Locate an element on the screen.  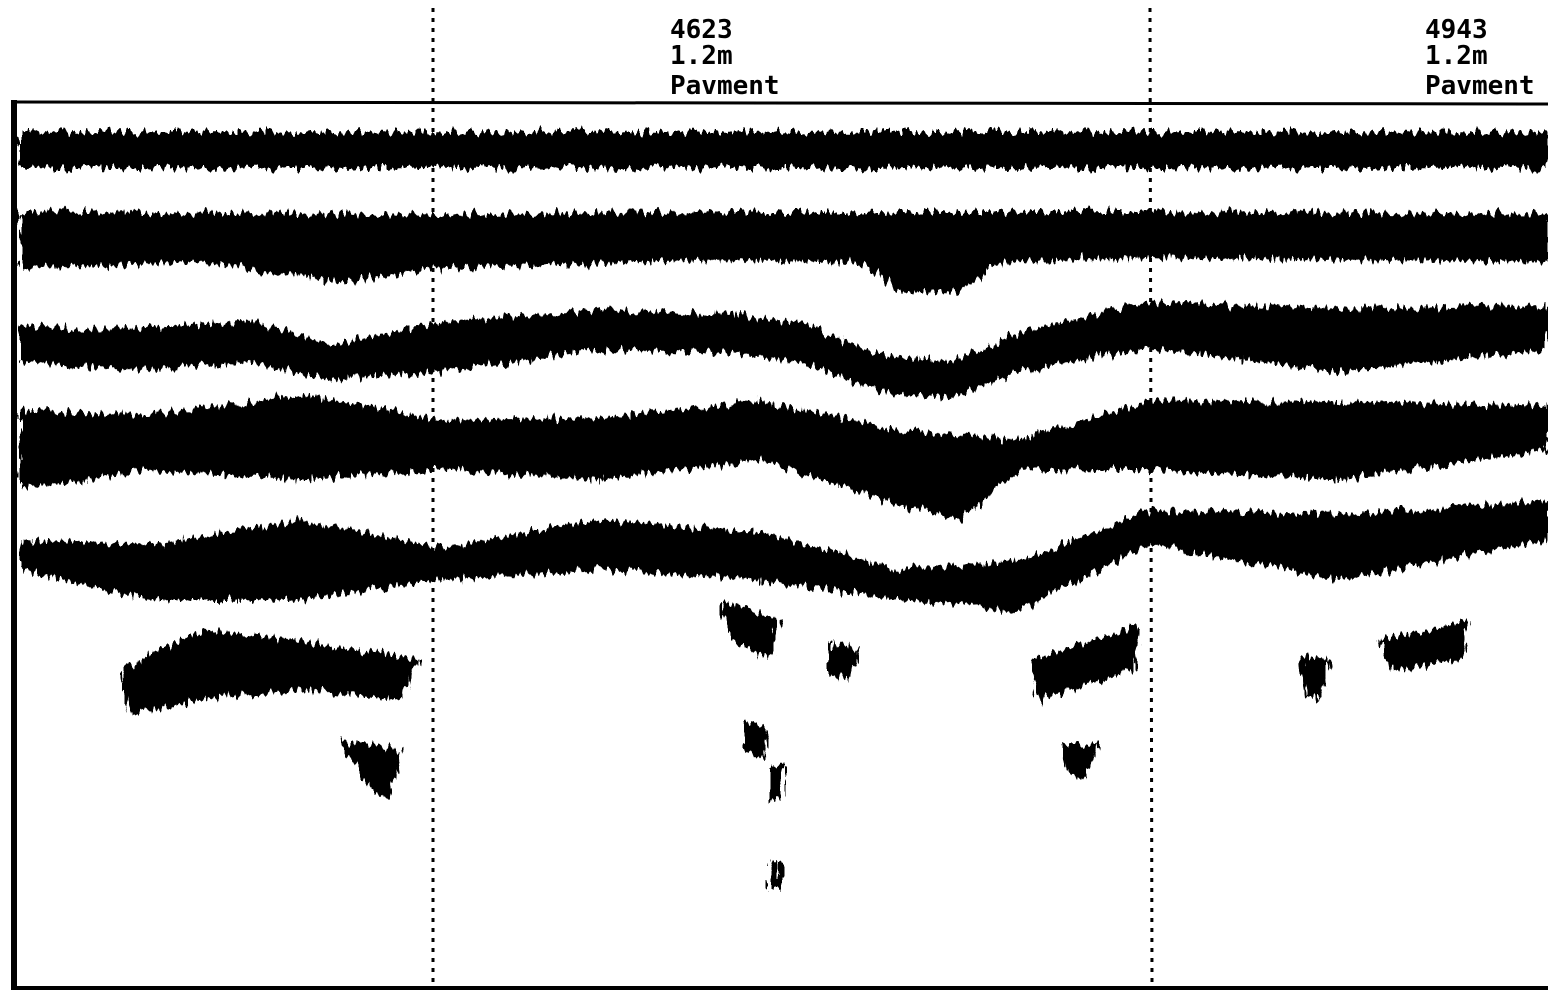
frame-top is located at coordinates (779, 103).